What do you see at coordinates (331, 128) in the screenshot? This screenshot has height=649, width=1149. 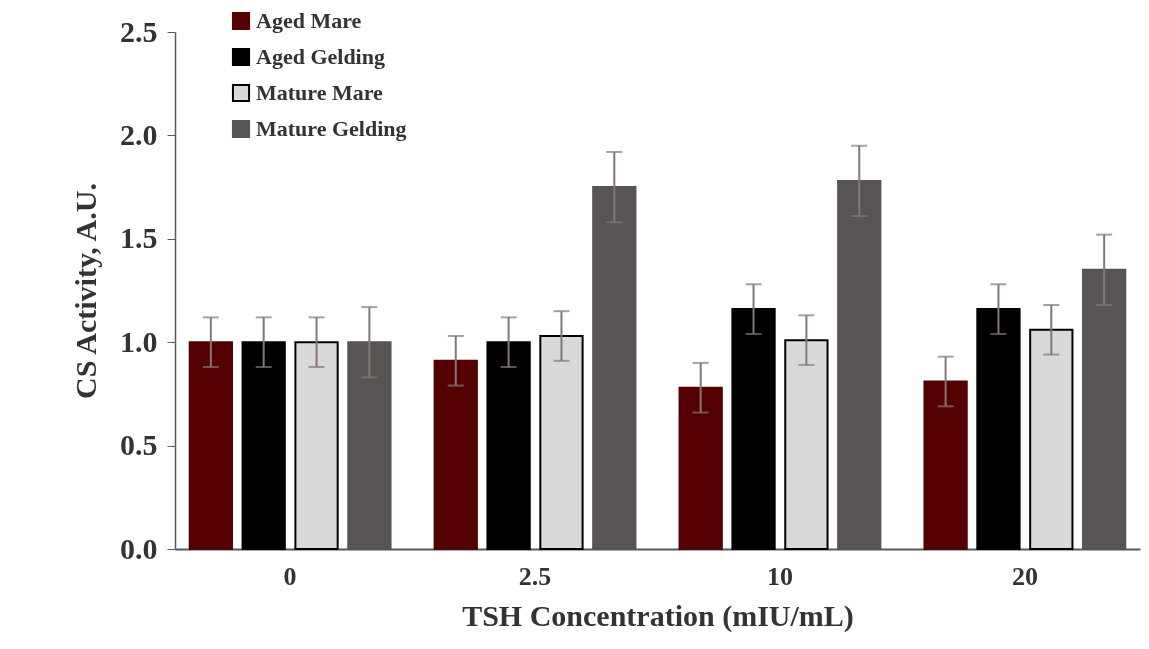 I see `legend-label: Mature Gelding` at bounding box center [331, 128].